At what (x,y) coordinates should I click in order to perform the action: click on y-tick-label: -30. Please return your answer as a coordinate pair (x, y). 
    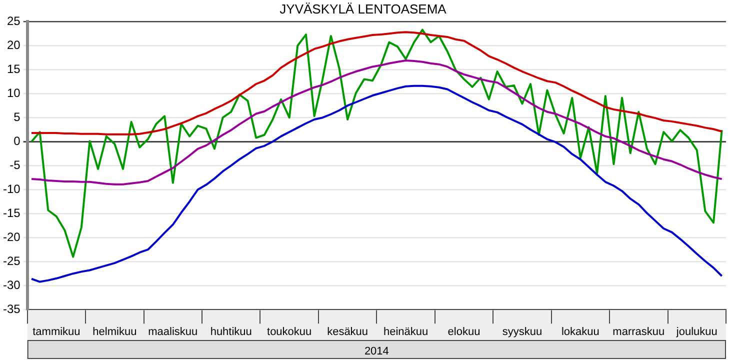
    Looking at the image, I should click on (12, 285).